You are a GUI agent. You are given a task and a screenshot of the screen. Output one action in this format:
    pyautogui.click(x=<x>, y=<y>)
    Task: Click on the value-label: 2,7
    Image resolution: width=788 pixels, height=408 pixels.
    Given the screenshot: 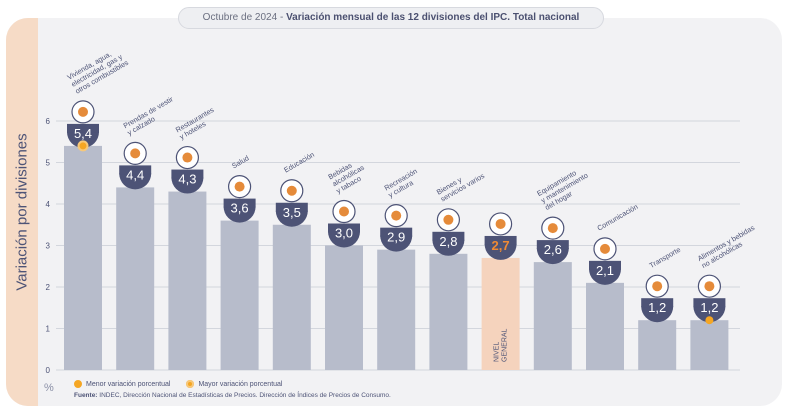 What is the action you would take?
    pyautogui.click(x=501, y=245)
    